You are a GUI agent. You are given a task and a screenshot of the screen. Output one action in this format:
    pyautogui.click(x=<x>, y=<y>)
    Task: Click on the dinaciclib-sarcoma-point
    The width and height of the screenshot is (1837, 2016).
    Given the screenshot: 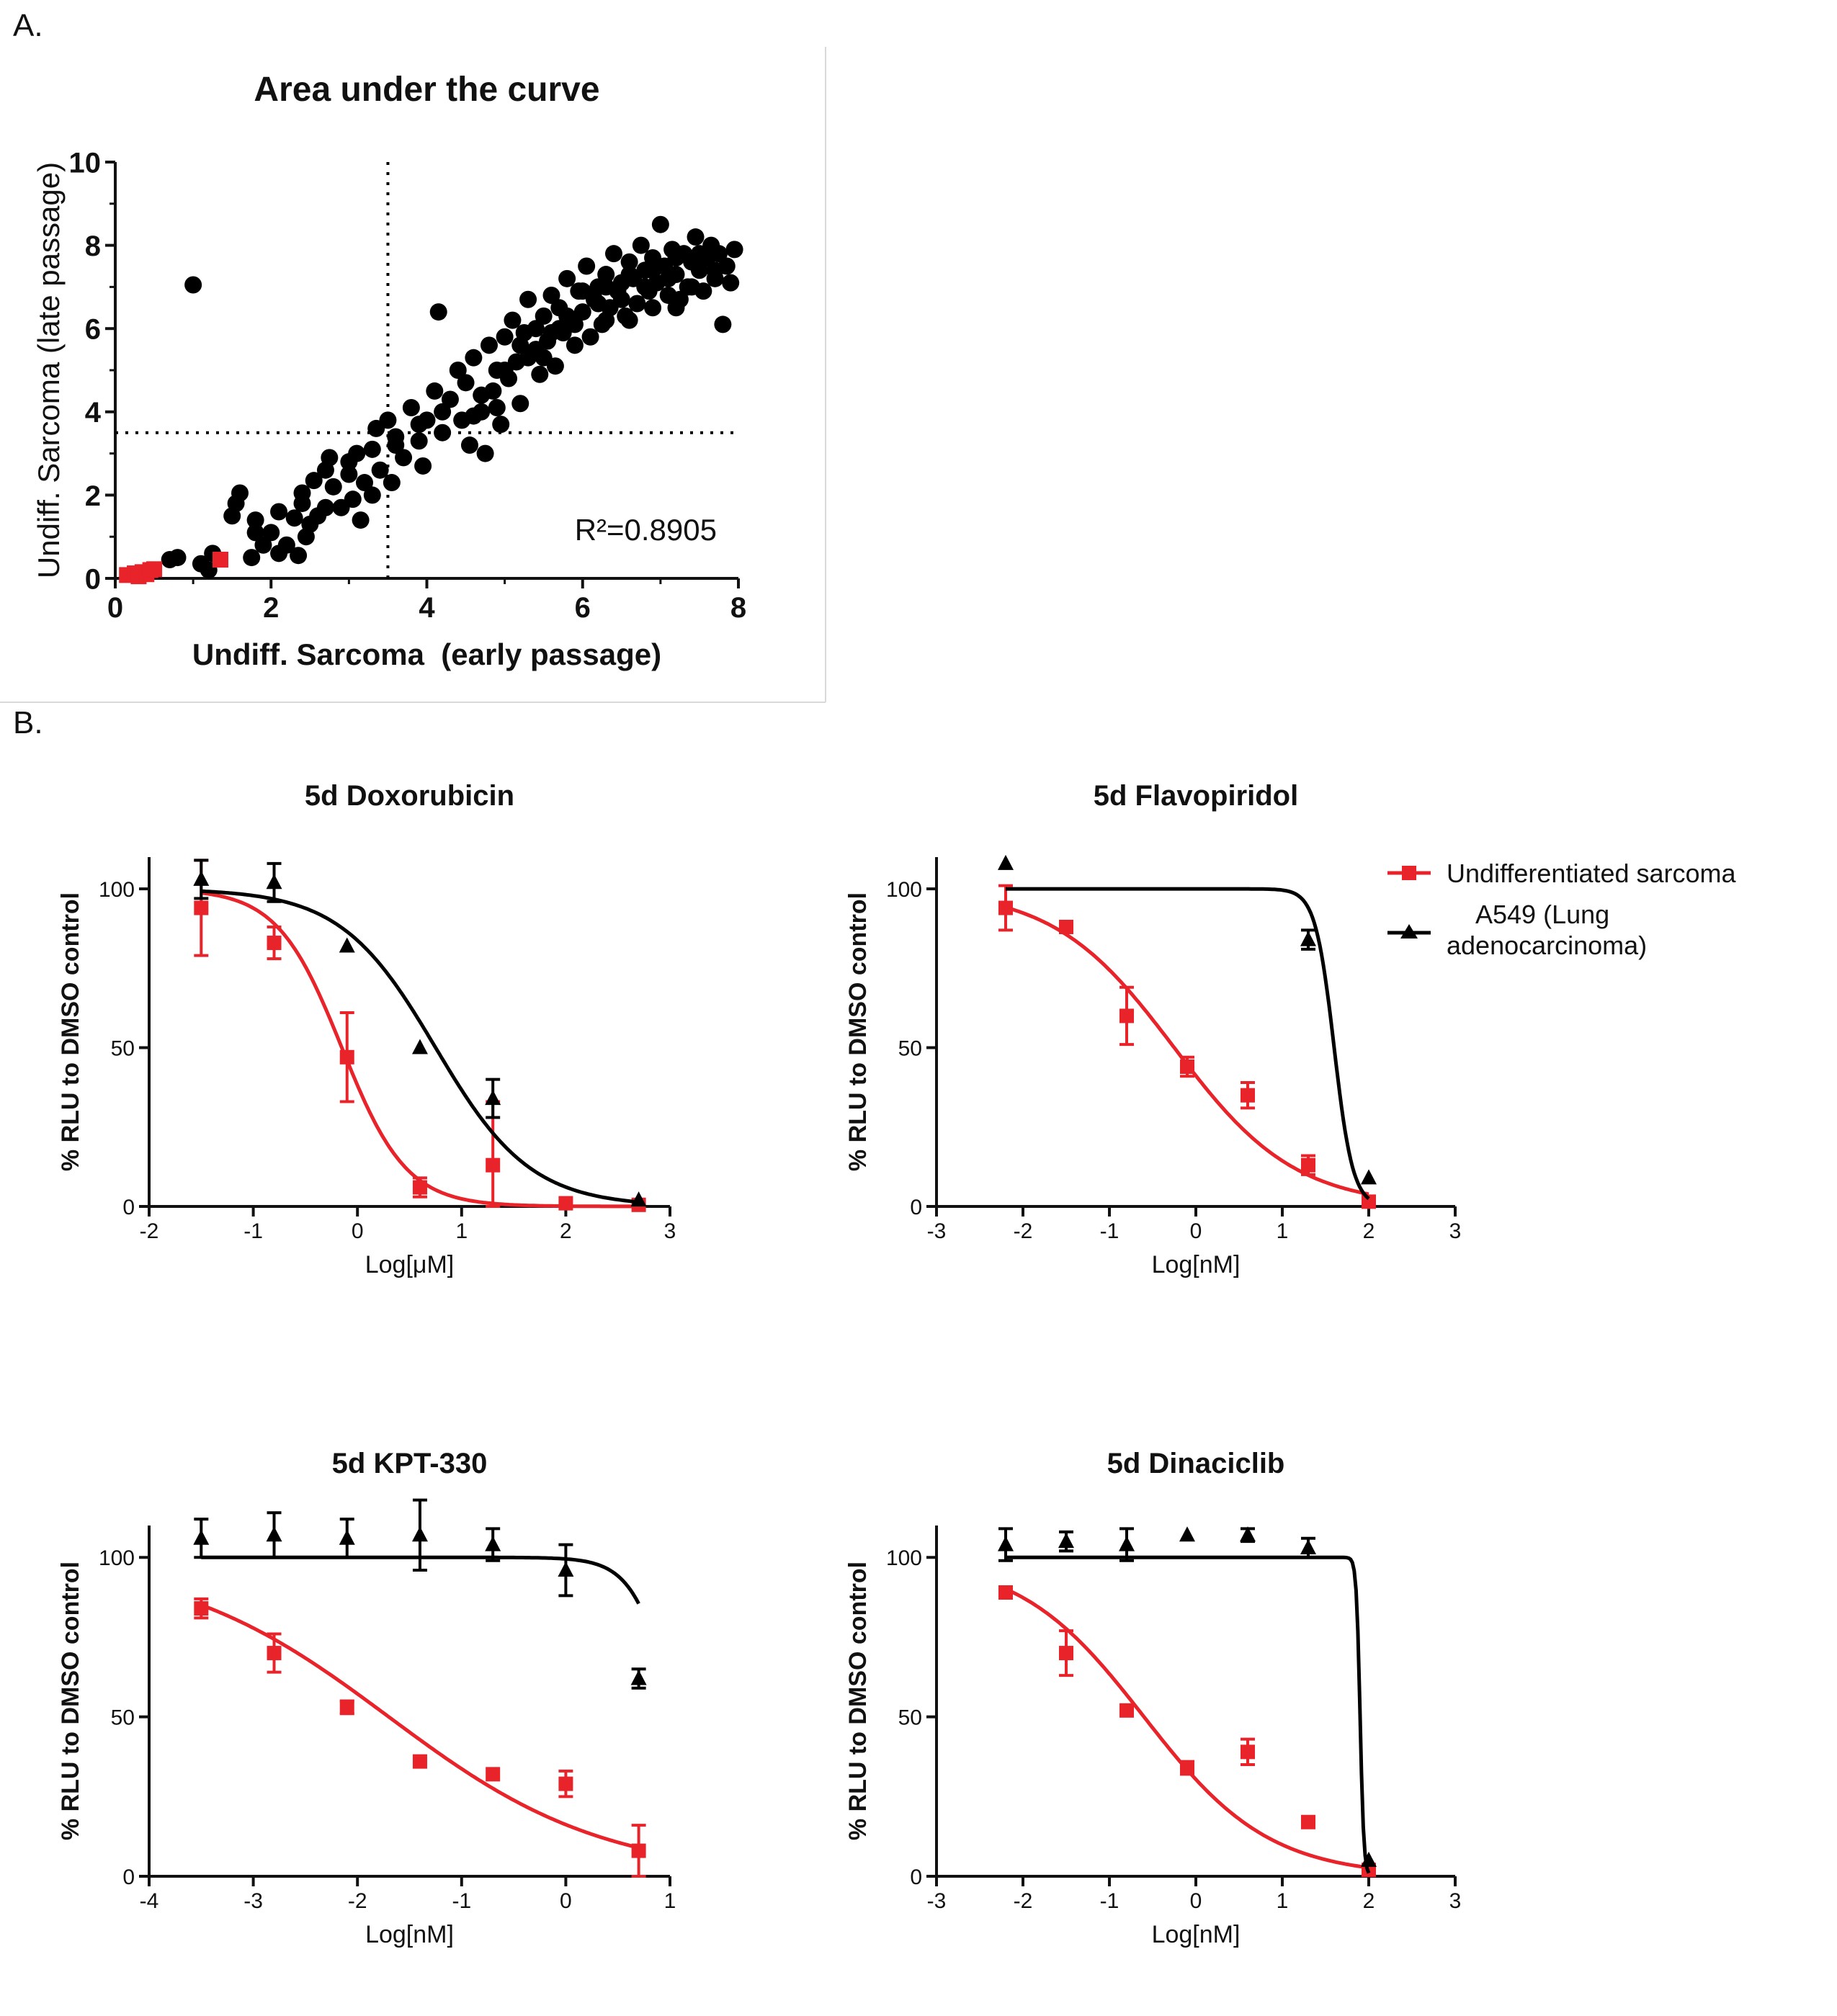 What is the action you would take?
    pyautogui.click(x=1187, y=1767)
    